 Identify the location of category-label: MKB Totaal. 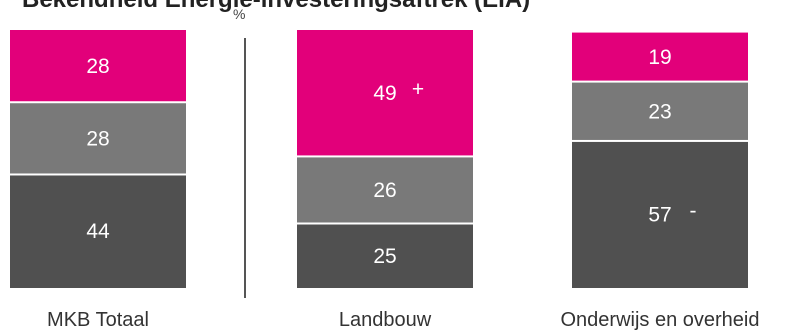
(98, 320).